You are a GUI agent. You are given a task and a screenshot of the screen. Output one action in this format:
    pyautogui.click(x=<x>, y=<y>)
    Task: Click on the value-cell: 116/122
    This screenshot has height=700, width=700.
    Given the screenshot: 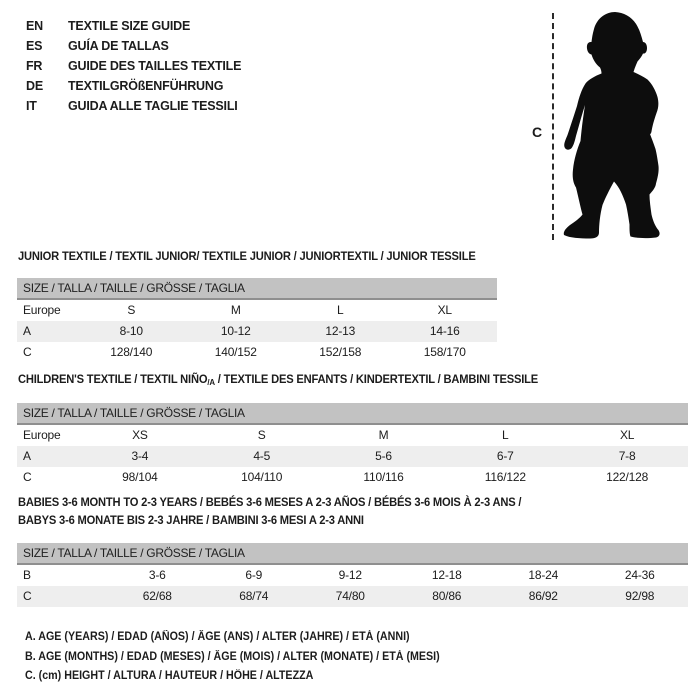 What is the action you would take?
    pyautogui.click(x=505, y=477)
    